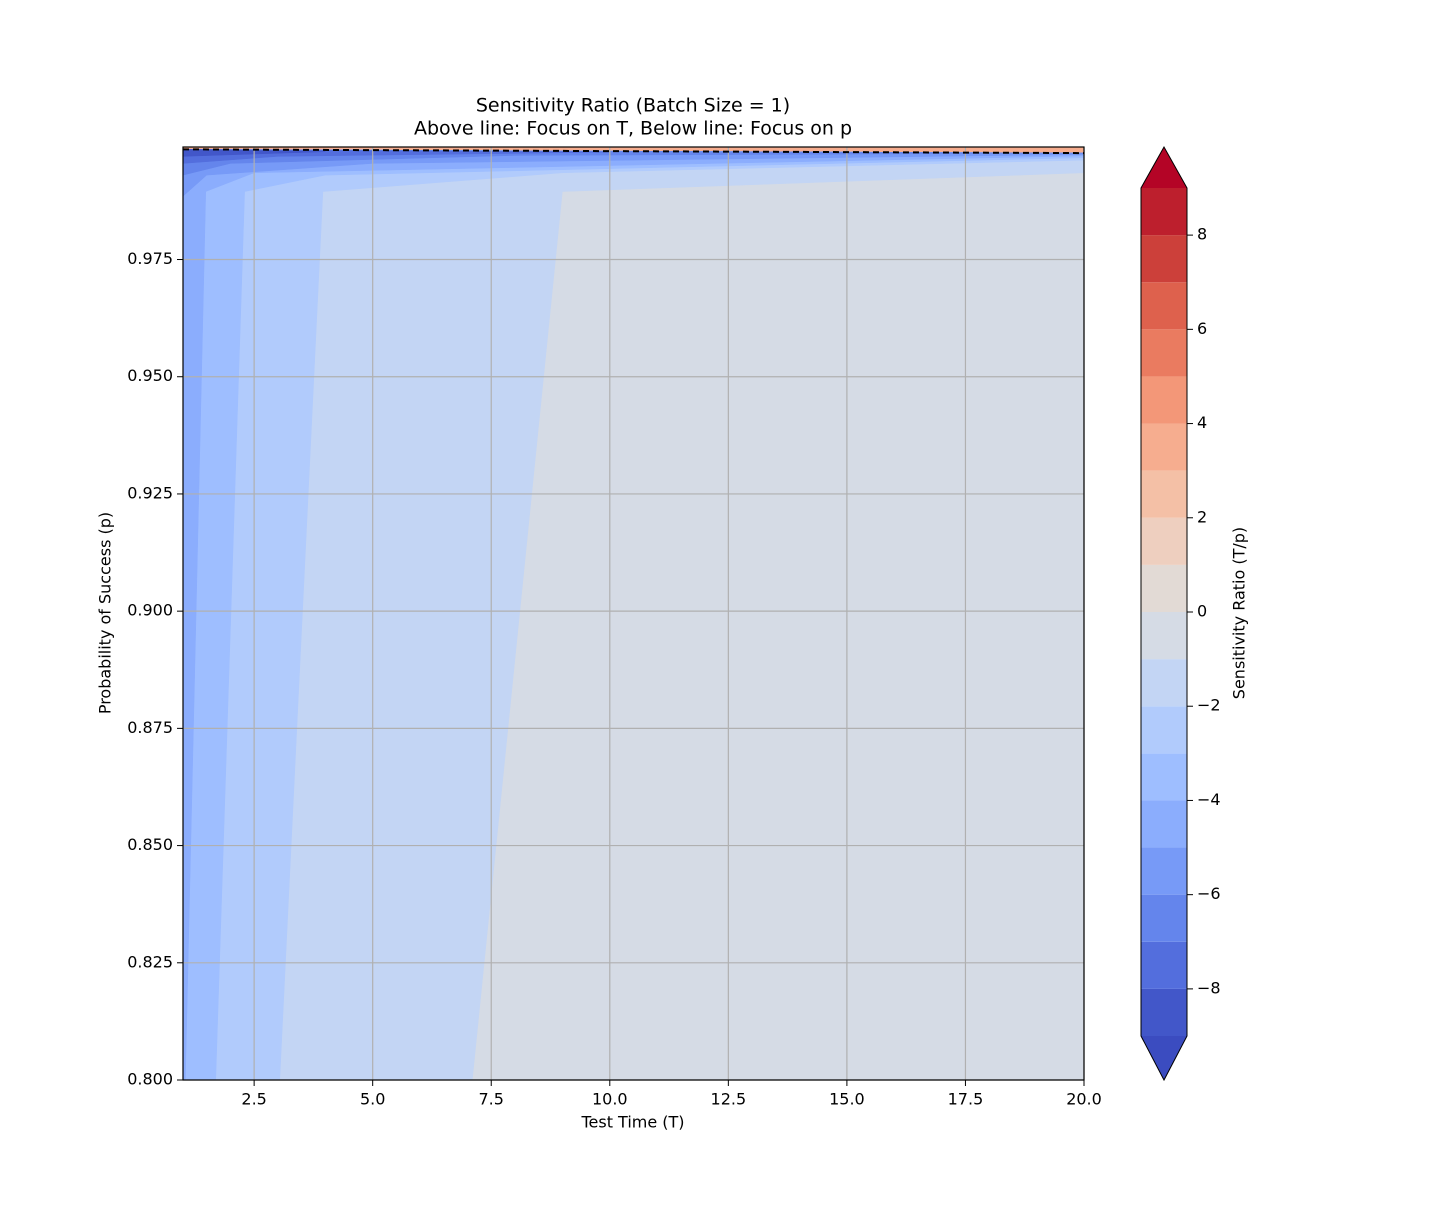 The image size is (1456, 1214). I want to click on colorbar-tick-label: −6, so click(1209, 893).